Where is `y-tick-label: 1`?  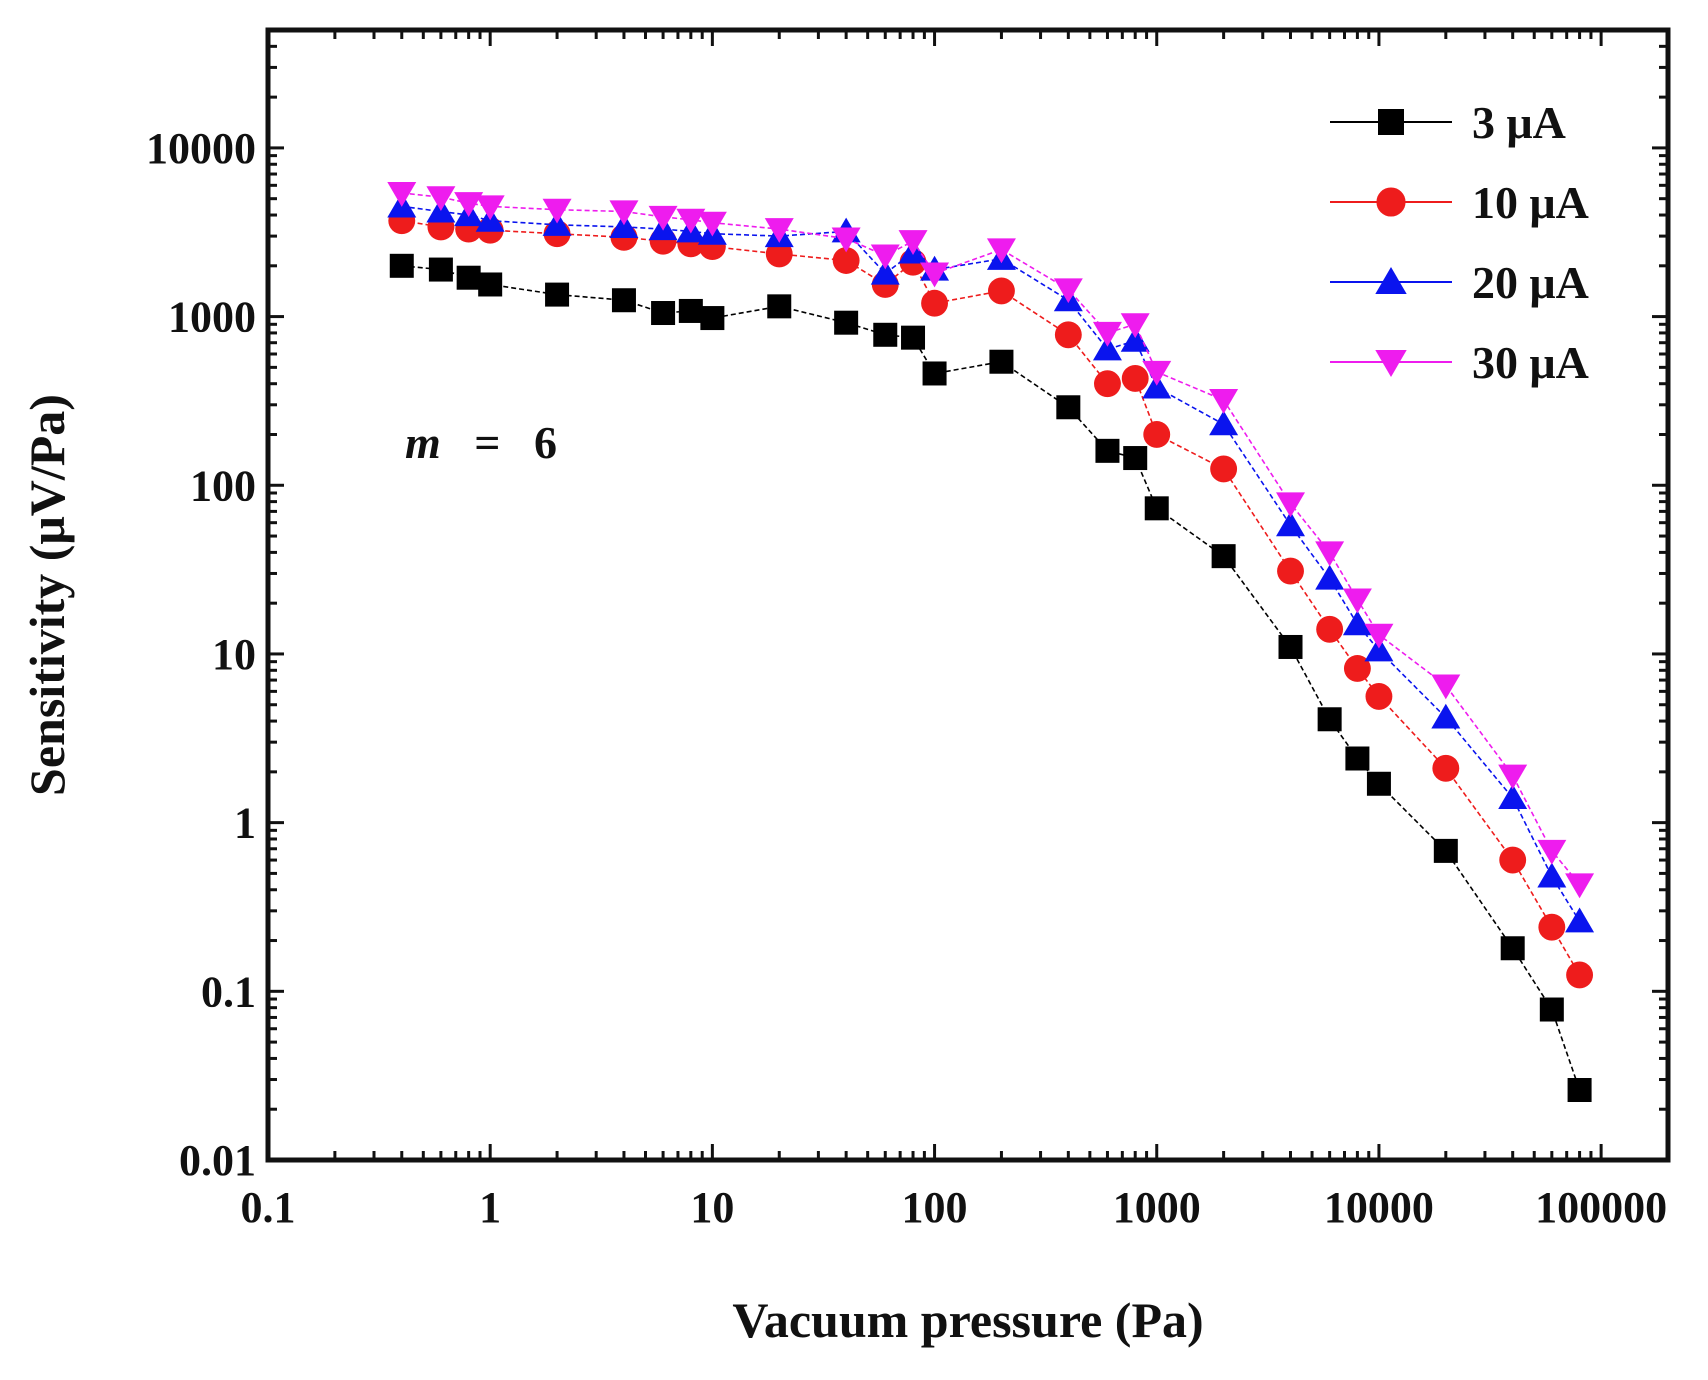
y-tick-label: 1 is located at coordinates (245, 823).